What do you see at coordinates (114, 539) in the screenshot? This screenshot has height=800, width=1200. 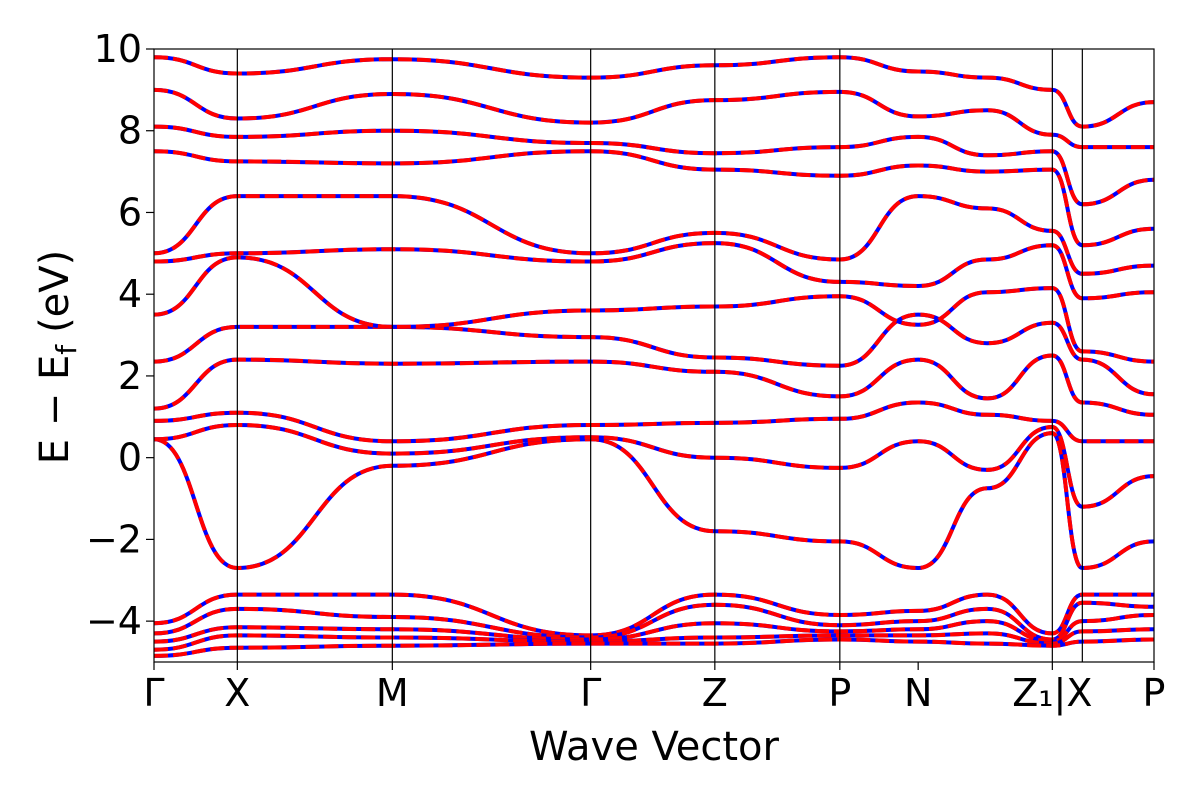 I see `y-tick-label-1: −2` at bounding box center [114, 539].